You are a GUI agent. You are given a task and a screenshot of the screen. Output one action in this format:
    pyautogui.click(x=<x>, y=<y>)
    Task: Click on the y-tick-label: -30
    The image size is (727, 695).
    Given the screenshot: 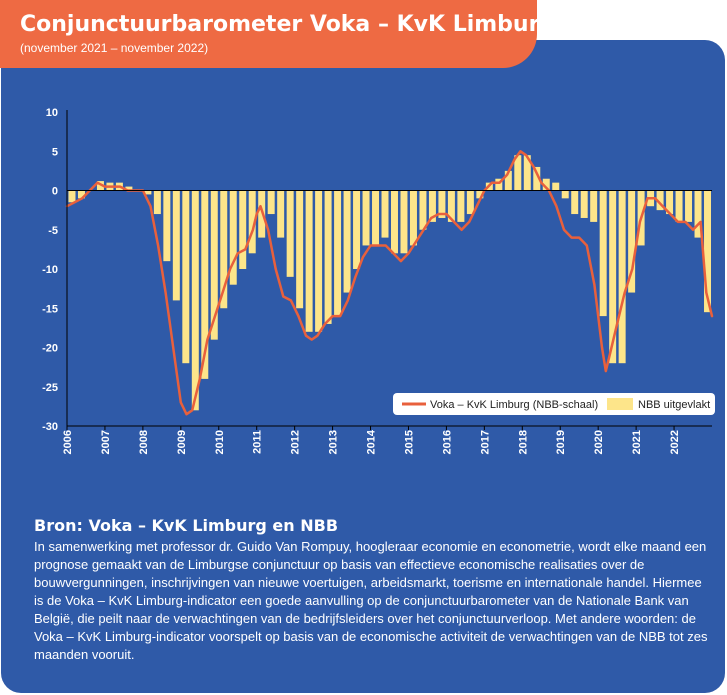 What is the action you would take?
    pyautogui.click(x=50, y=427)
    